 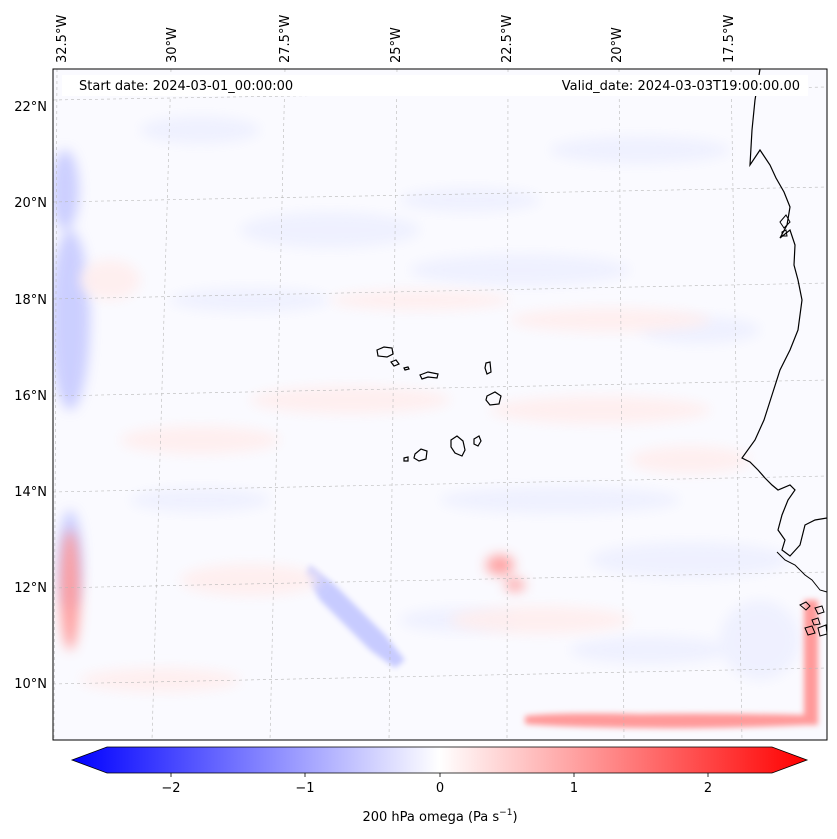 I want to click on lat-label-22n: 22°N, so click(x=30, y=107).